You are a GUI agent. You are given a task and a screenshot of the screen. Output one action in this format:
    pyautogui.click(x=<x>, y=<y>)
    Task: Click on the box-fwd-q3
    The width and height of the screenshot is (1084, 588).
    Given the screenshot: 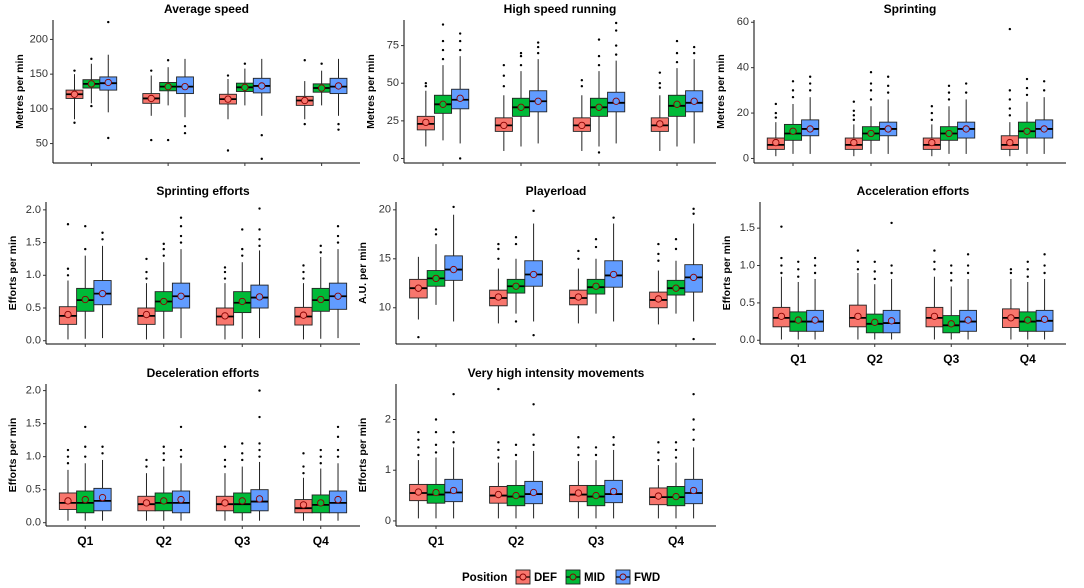 What is the action you would take?
    pyautogui.click(x=261, y=109)
    